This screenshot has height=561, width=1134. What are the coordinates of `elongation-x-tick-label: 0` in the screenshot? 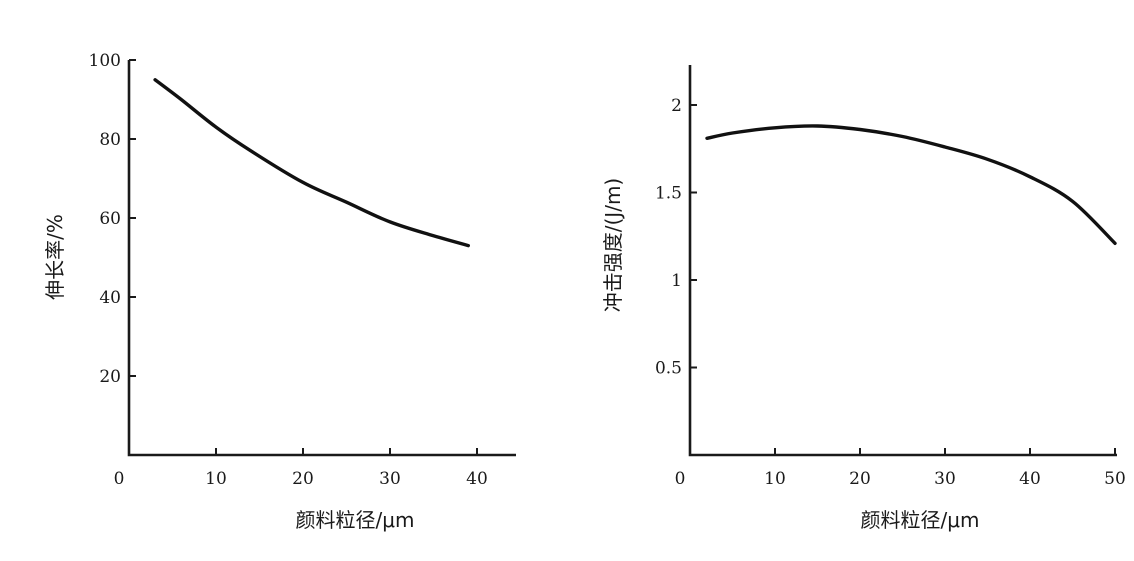 It's located at (119, 479).